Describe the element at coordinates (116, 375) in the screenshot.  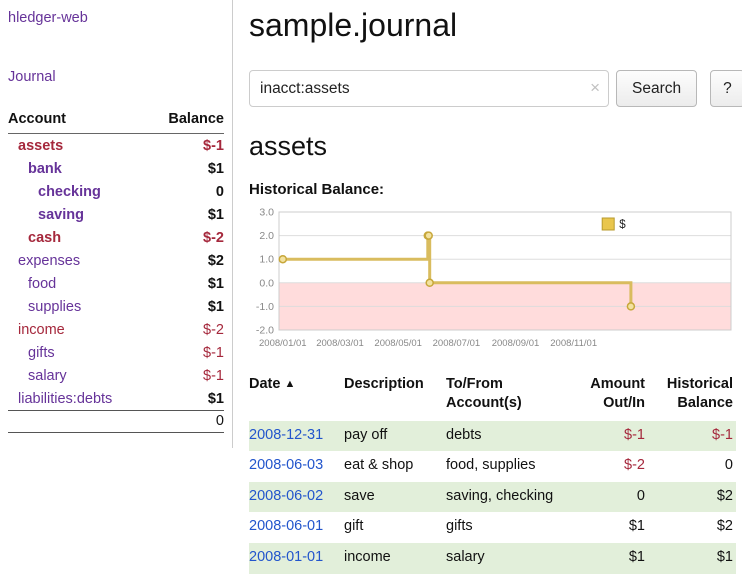
I see `account-row: salary $-1` at that location.